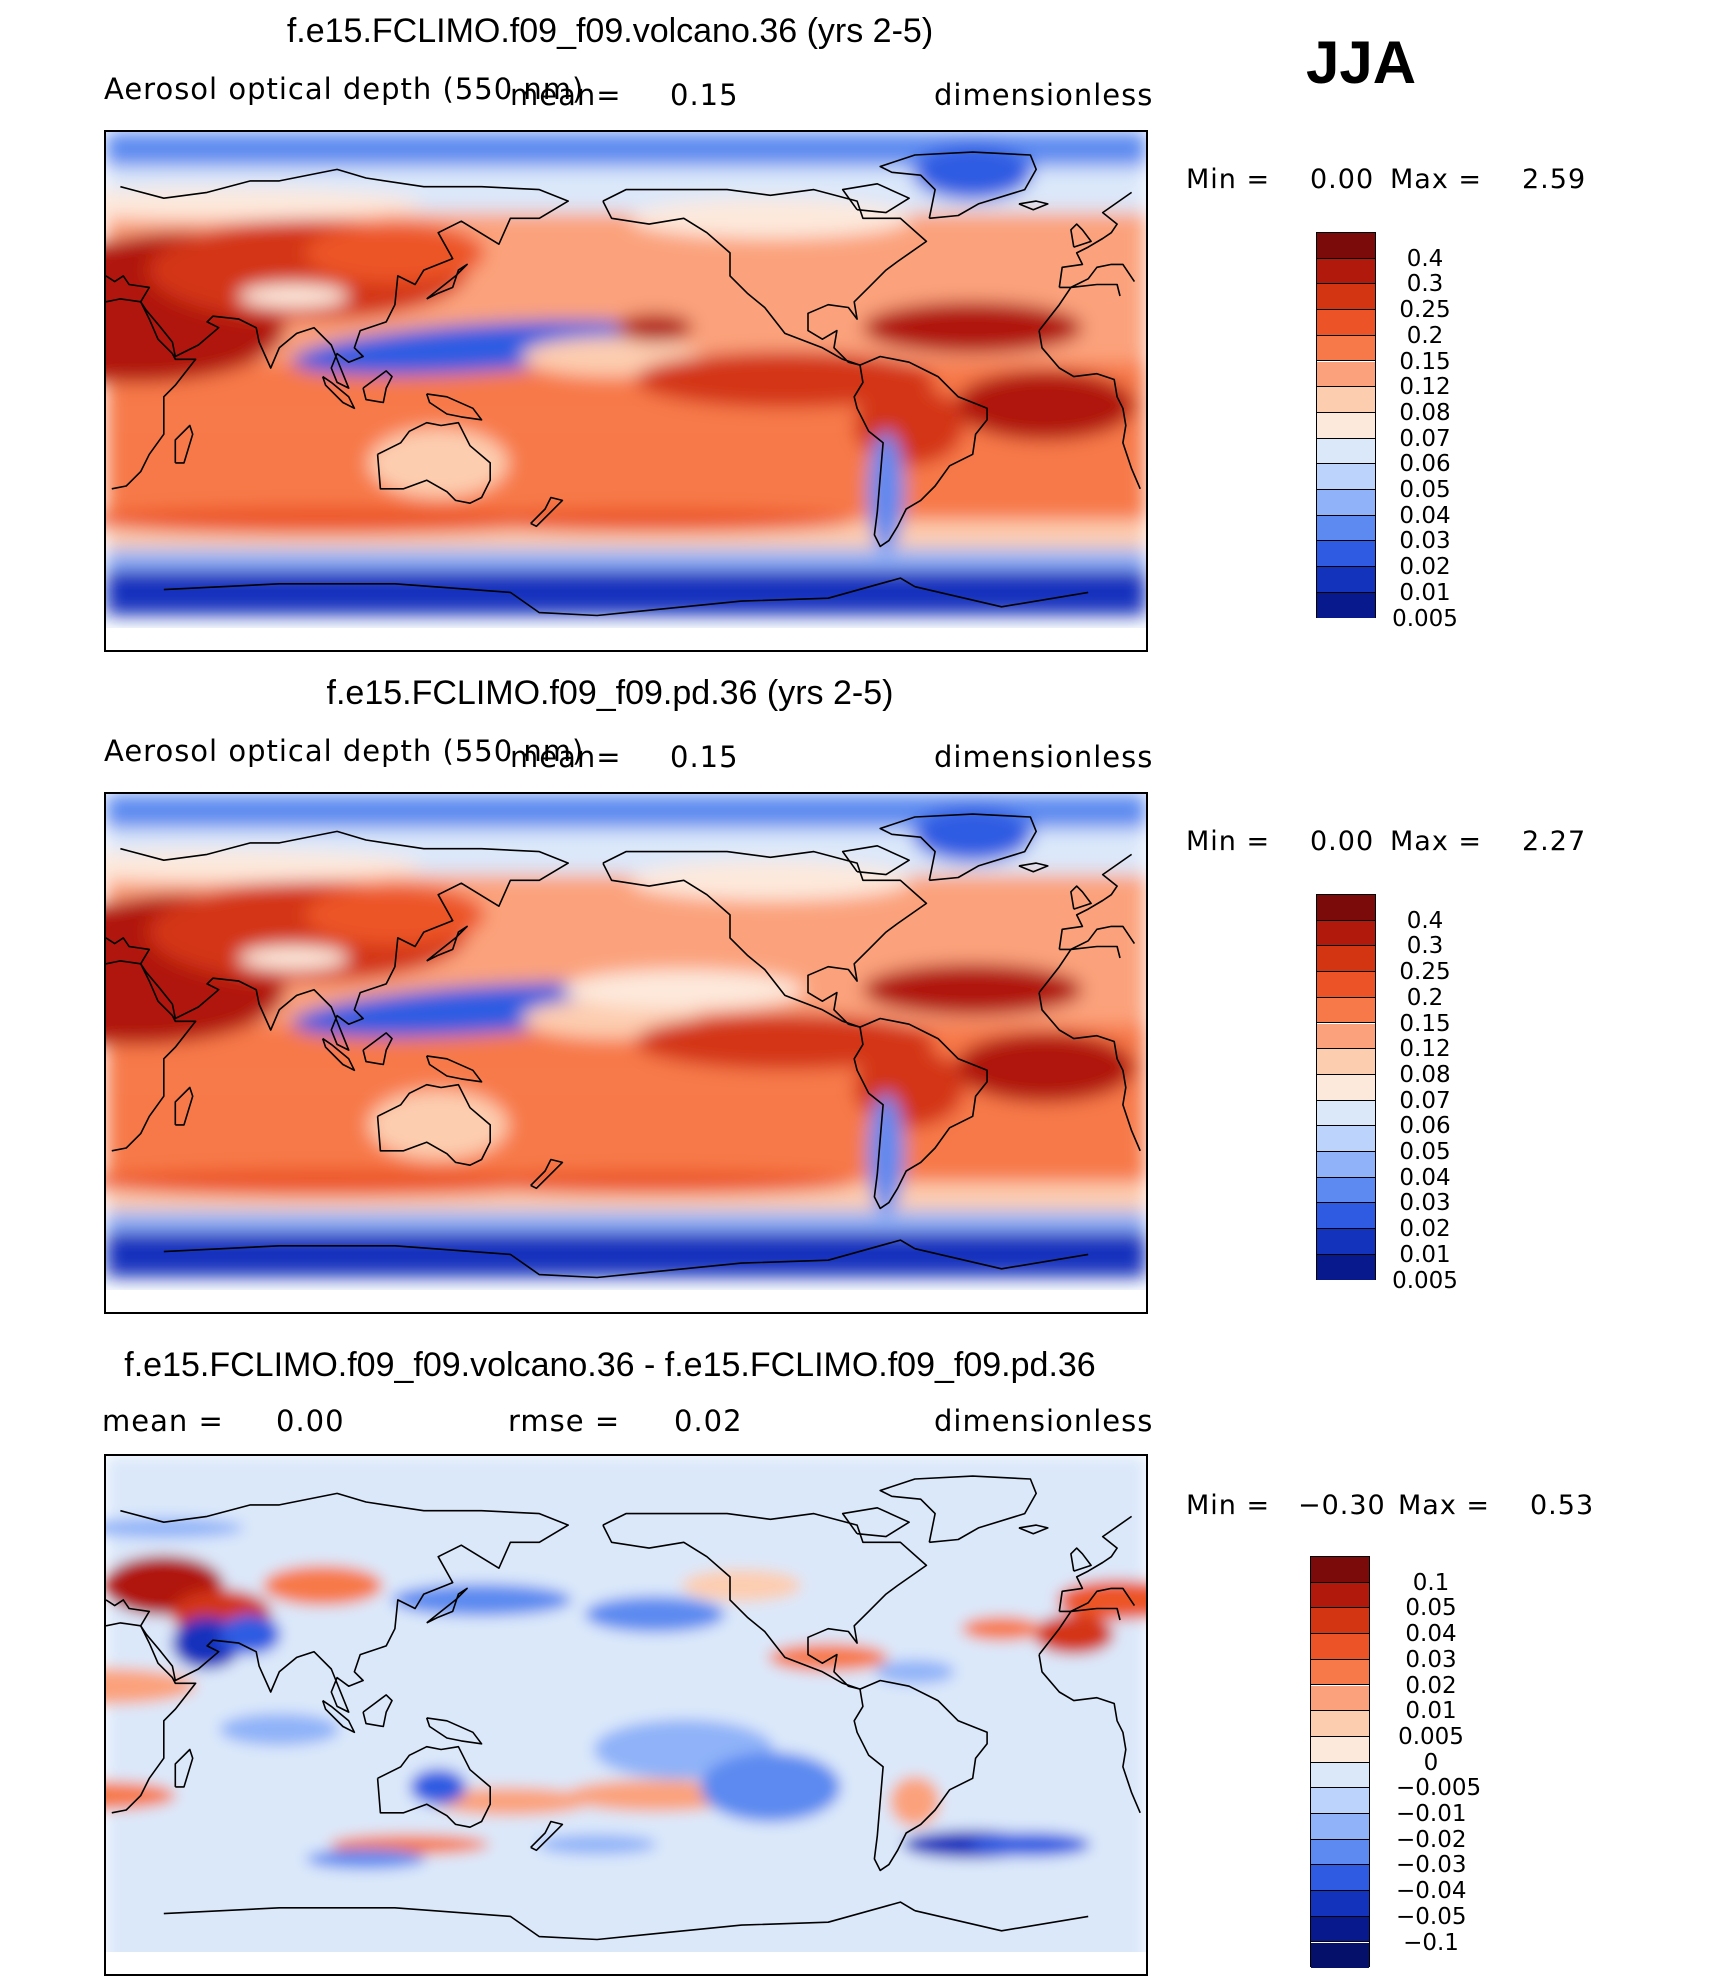  Describe the element at coordinates (1228, 1505) in the screenshot. I see `panel-3-min-label: Min =` at that location.